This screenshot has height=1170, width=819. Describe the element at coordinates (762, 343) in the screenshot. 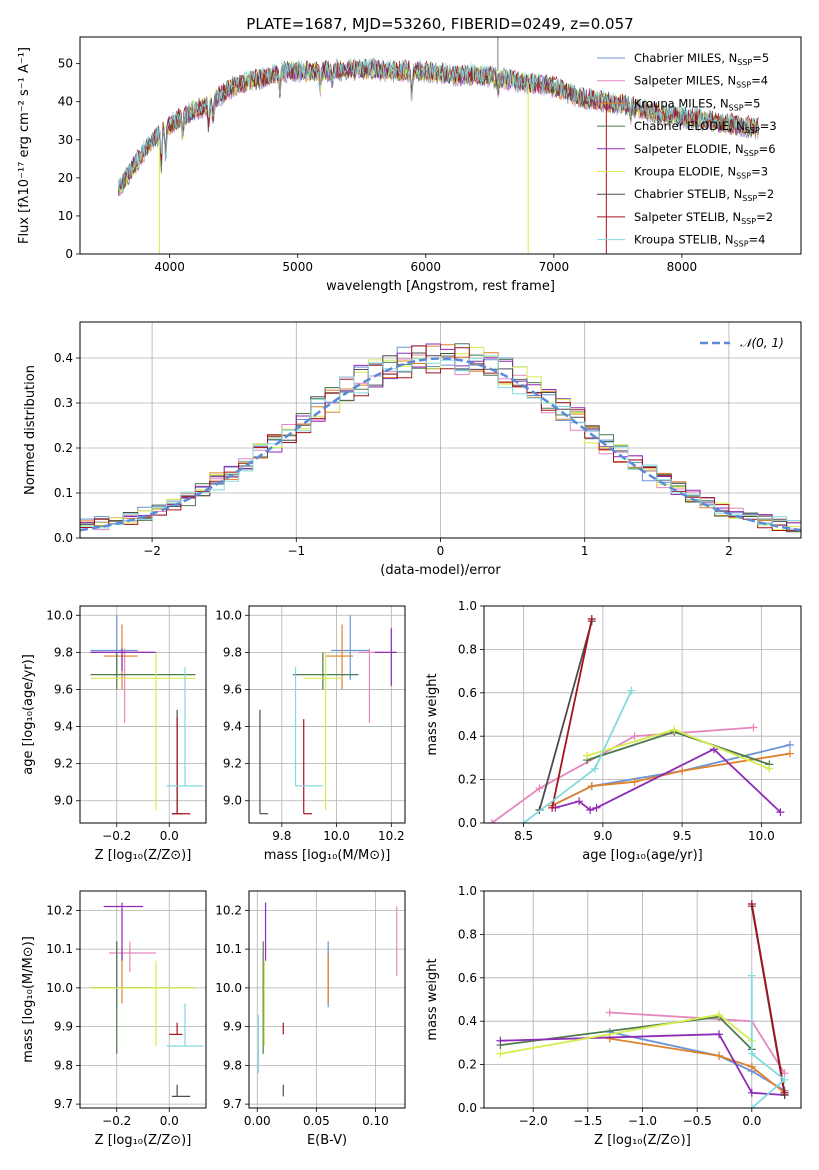

I see `legend-label: 𝒩(0, 1)` at that location.